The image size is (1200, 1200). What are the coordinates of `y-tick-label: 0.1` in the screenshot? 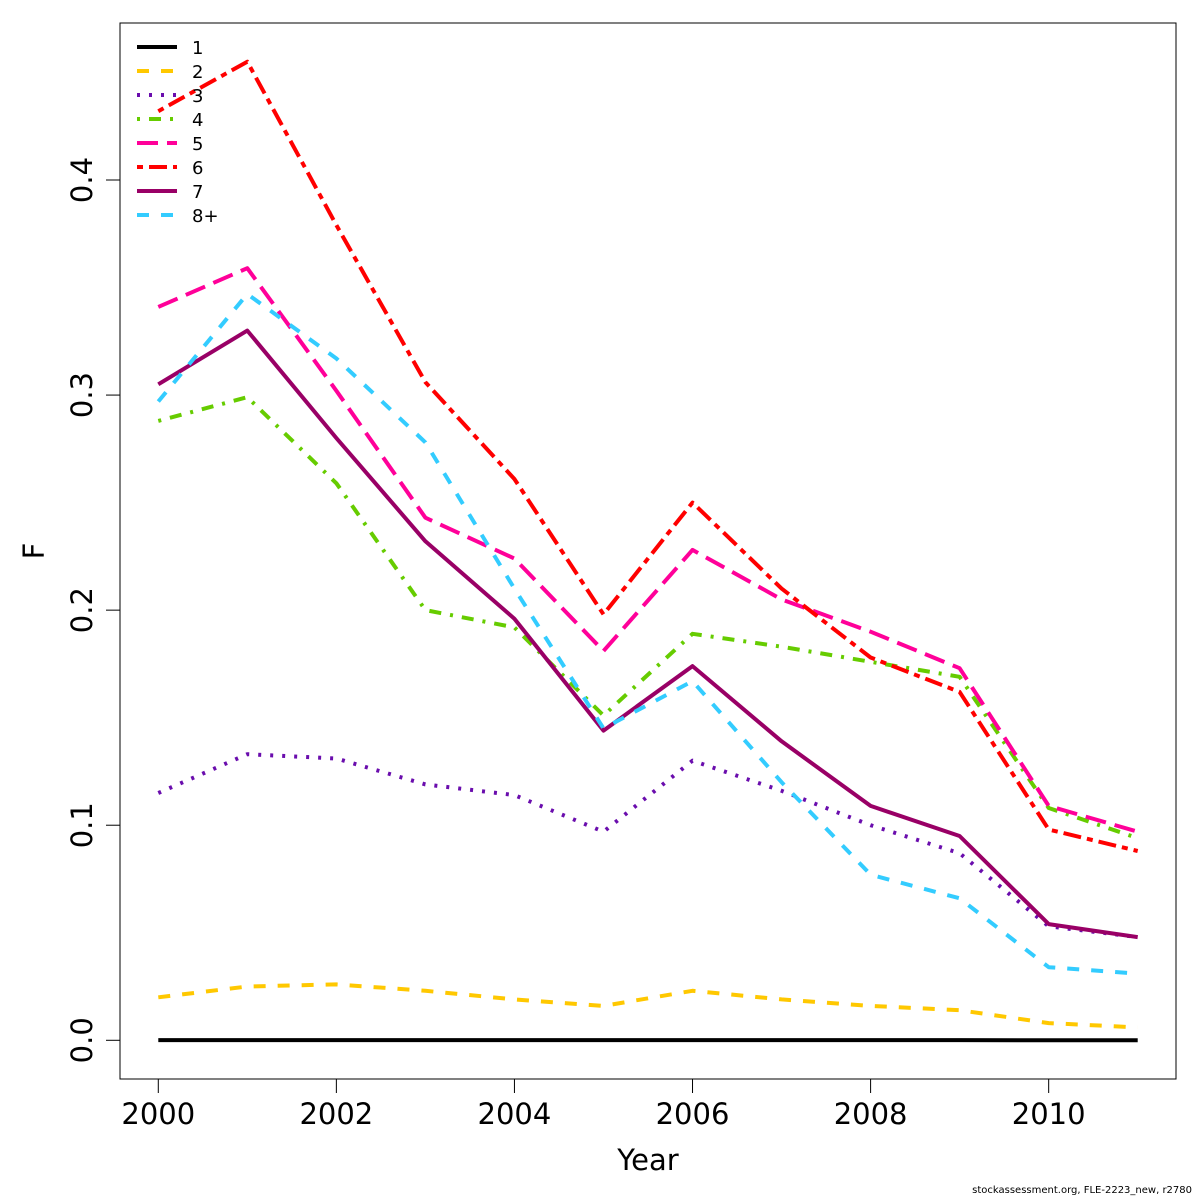 It's located at (82, 825).